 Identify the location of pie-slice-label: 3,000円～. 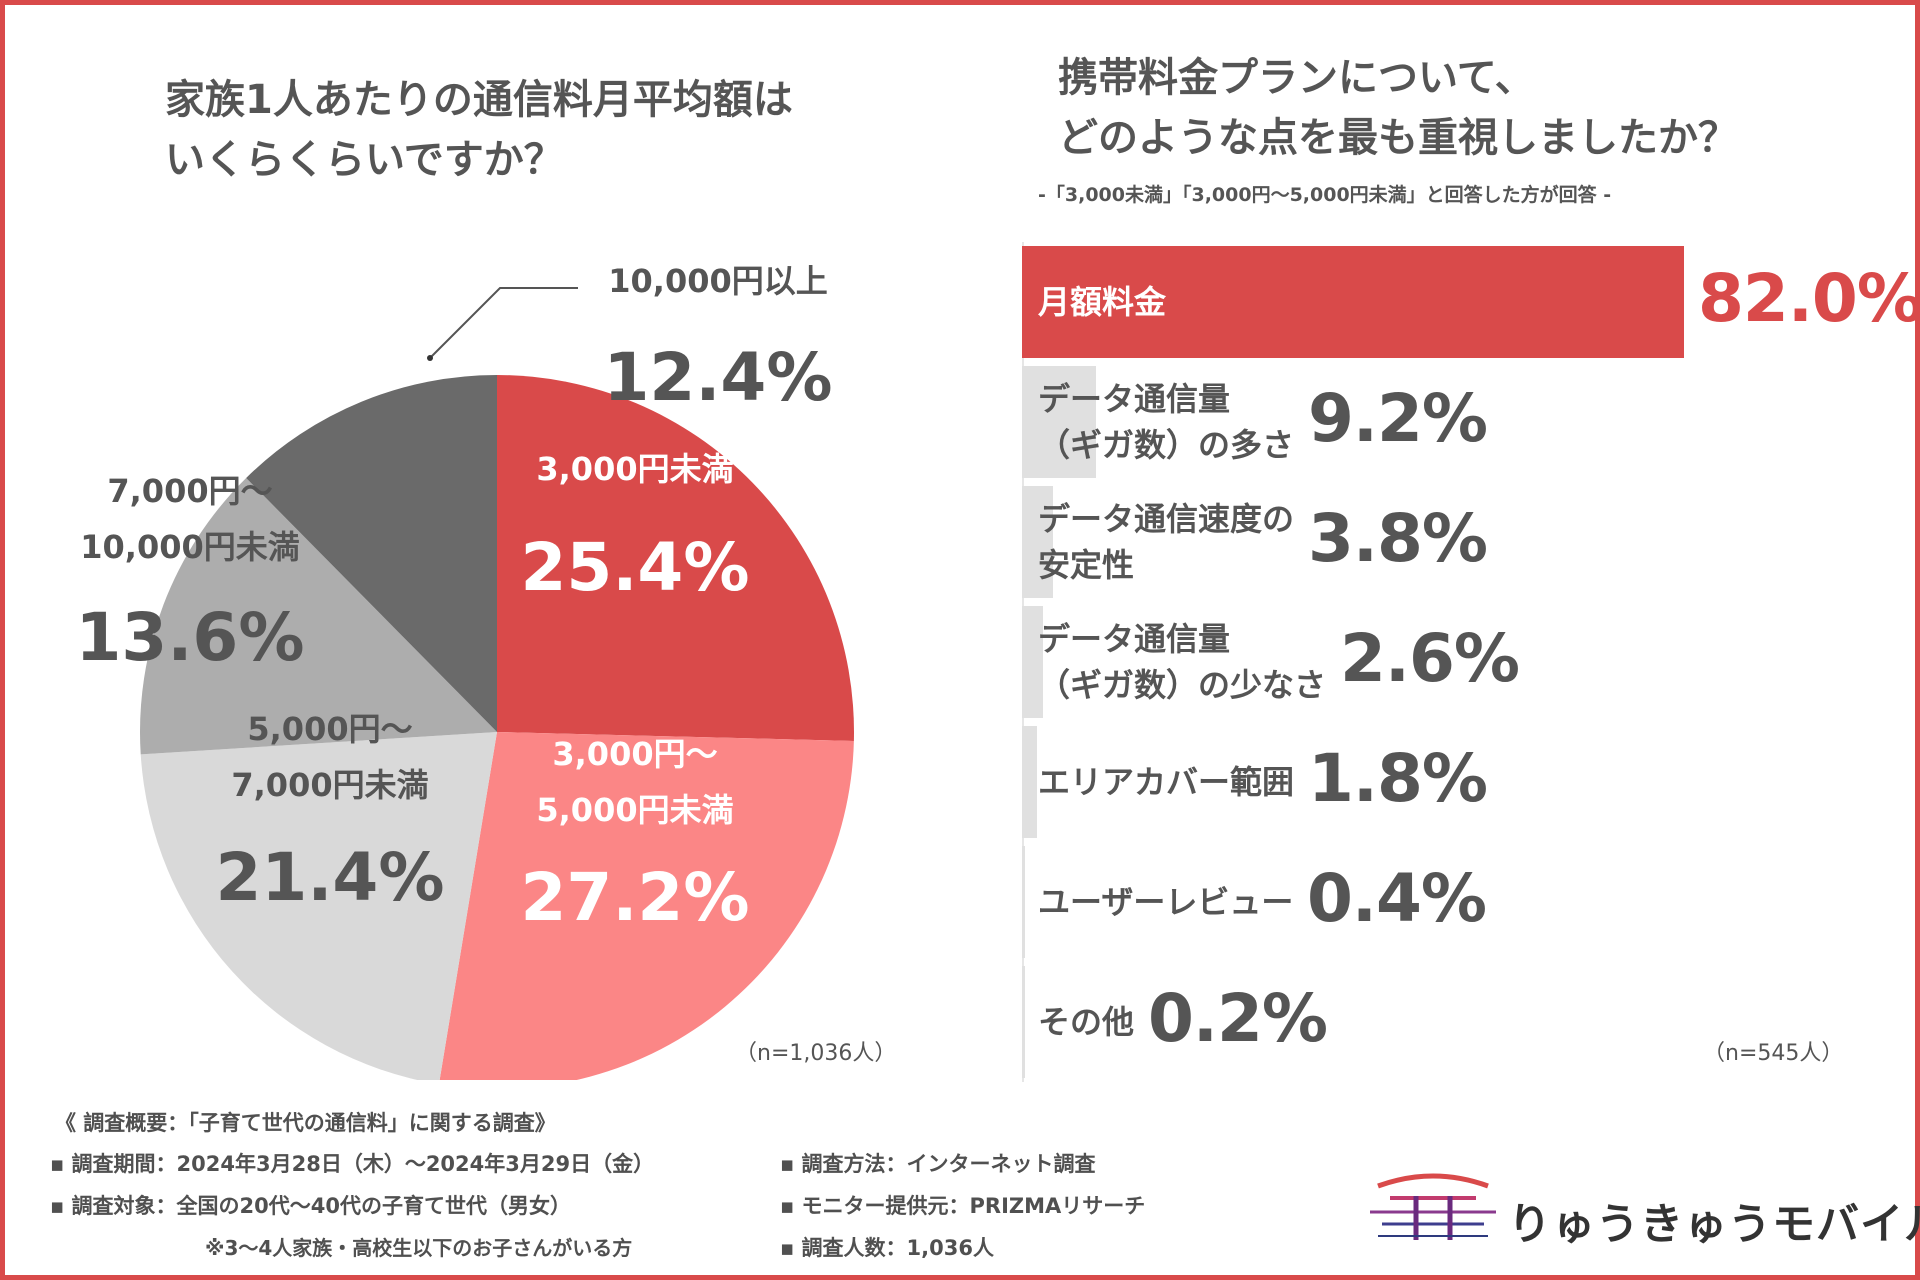
(634, 754).